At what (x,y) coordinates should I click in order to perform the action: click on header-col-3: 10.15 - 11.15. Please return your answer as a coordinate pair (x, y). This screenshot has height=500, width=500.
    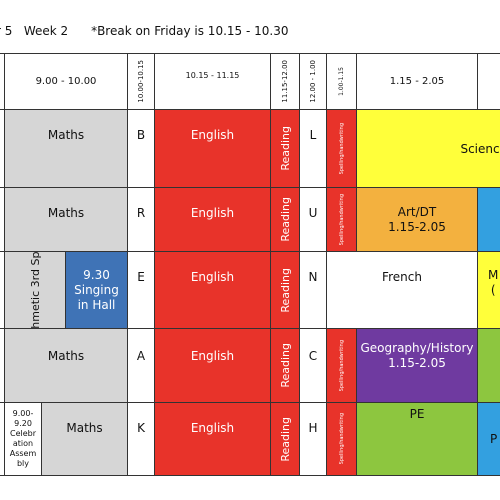
    Looking at the image, I should click on (212, 81).